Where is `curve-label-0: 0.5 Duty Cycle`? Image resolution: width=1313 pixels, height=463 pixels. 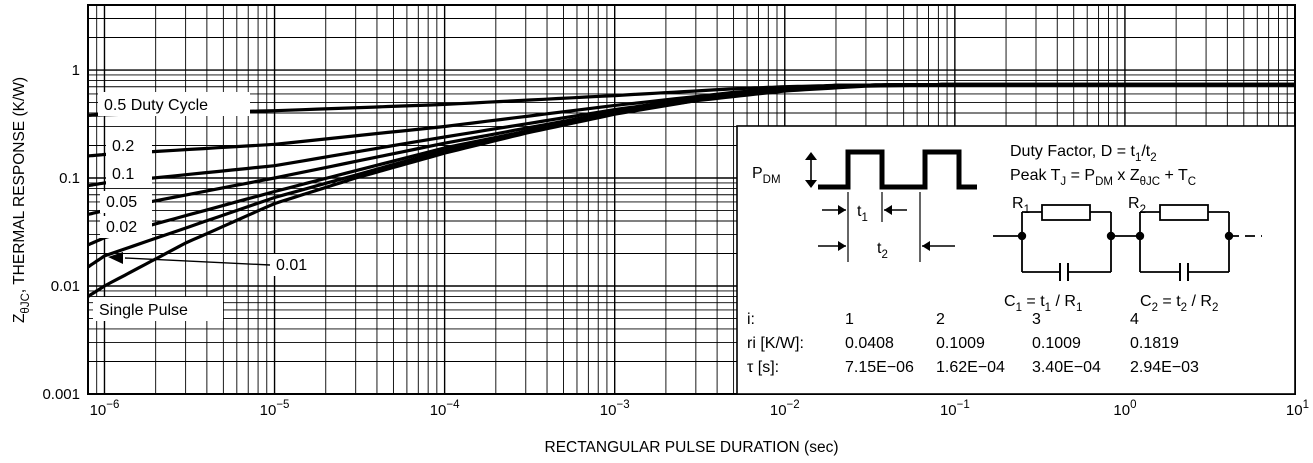
curve-label-0: 0.5 Duty Cycle is located at coordinates (156, 105).